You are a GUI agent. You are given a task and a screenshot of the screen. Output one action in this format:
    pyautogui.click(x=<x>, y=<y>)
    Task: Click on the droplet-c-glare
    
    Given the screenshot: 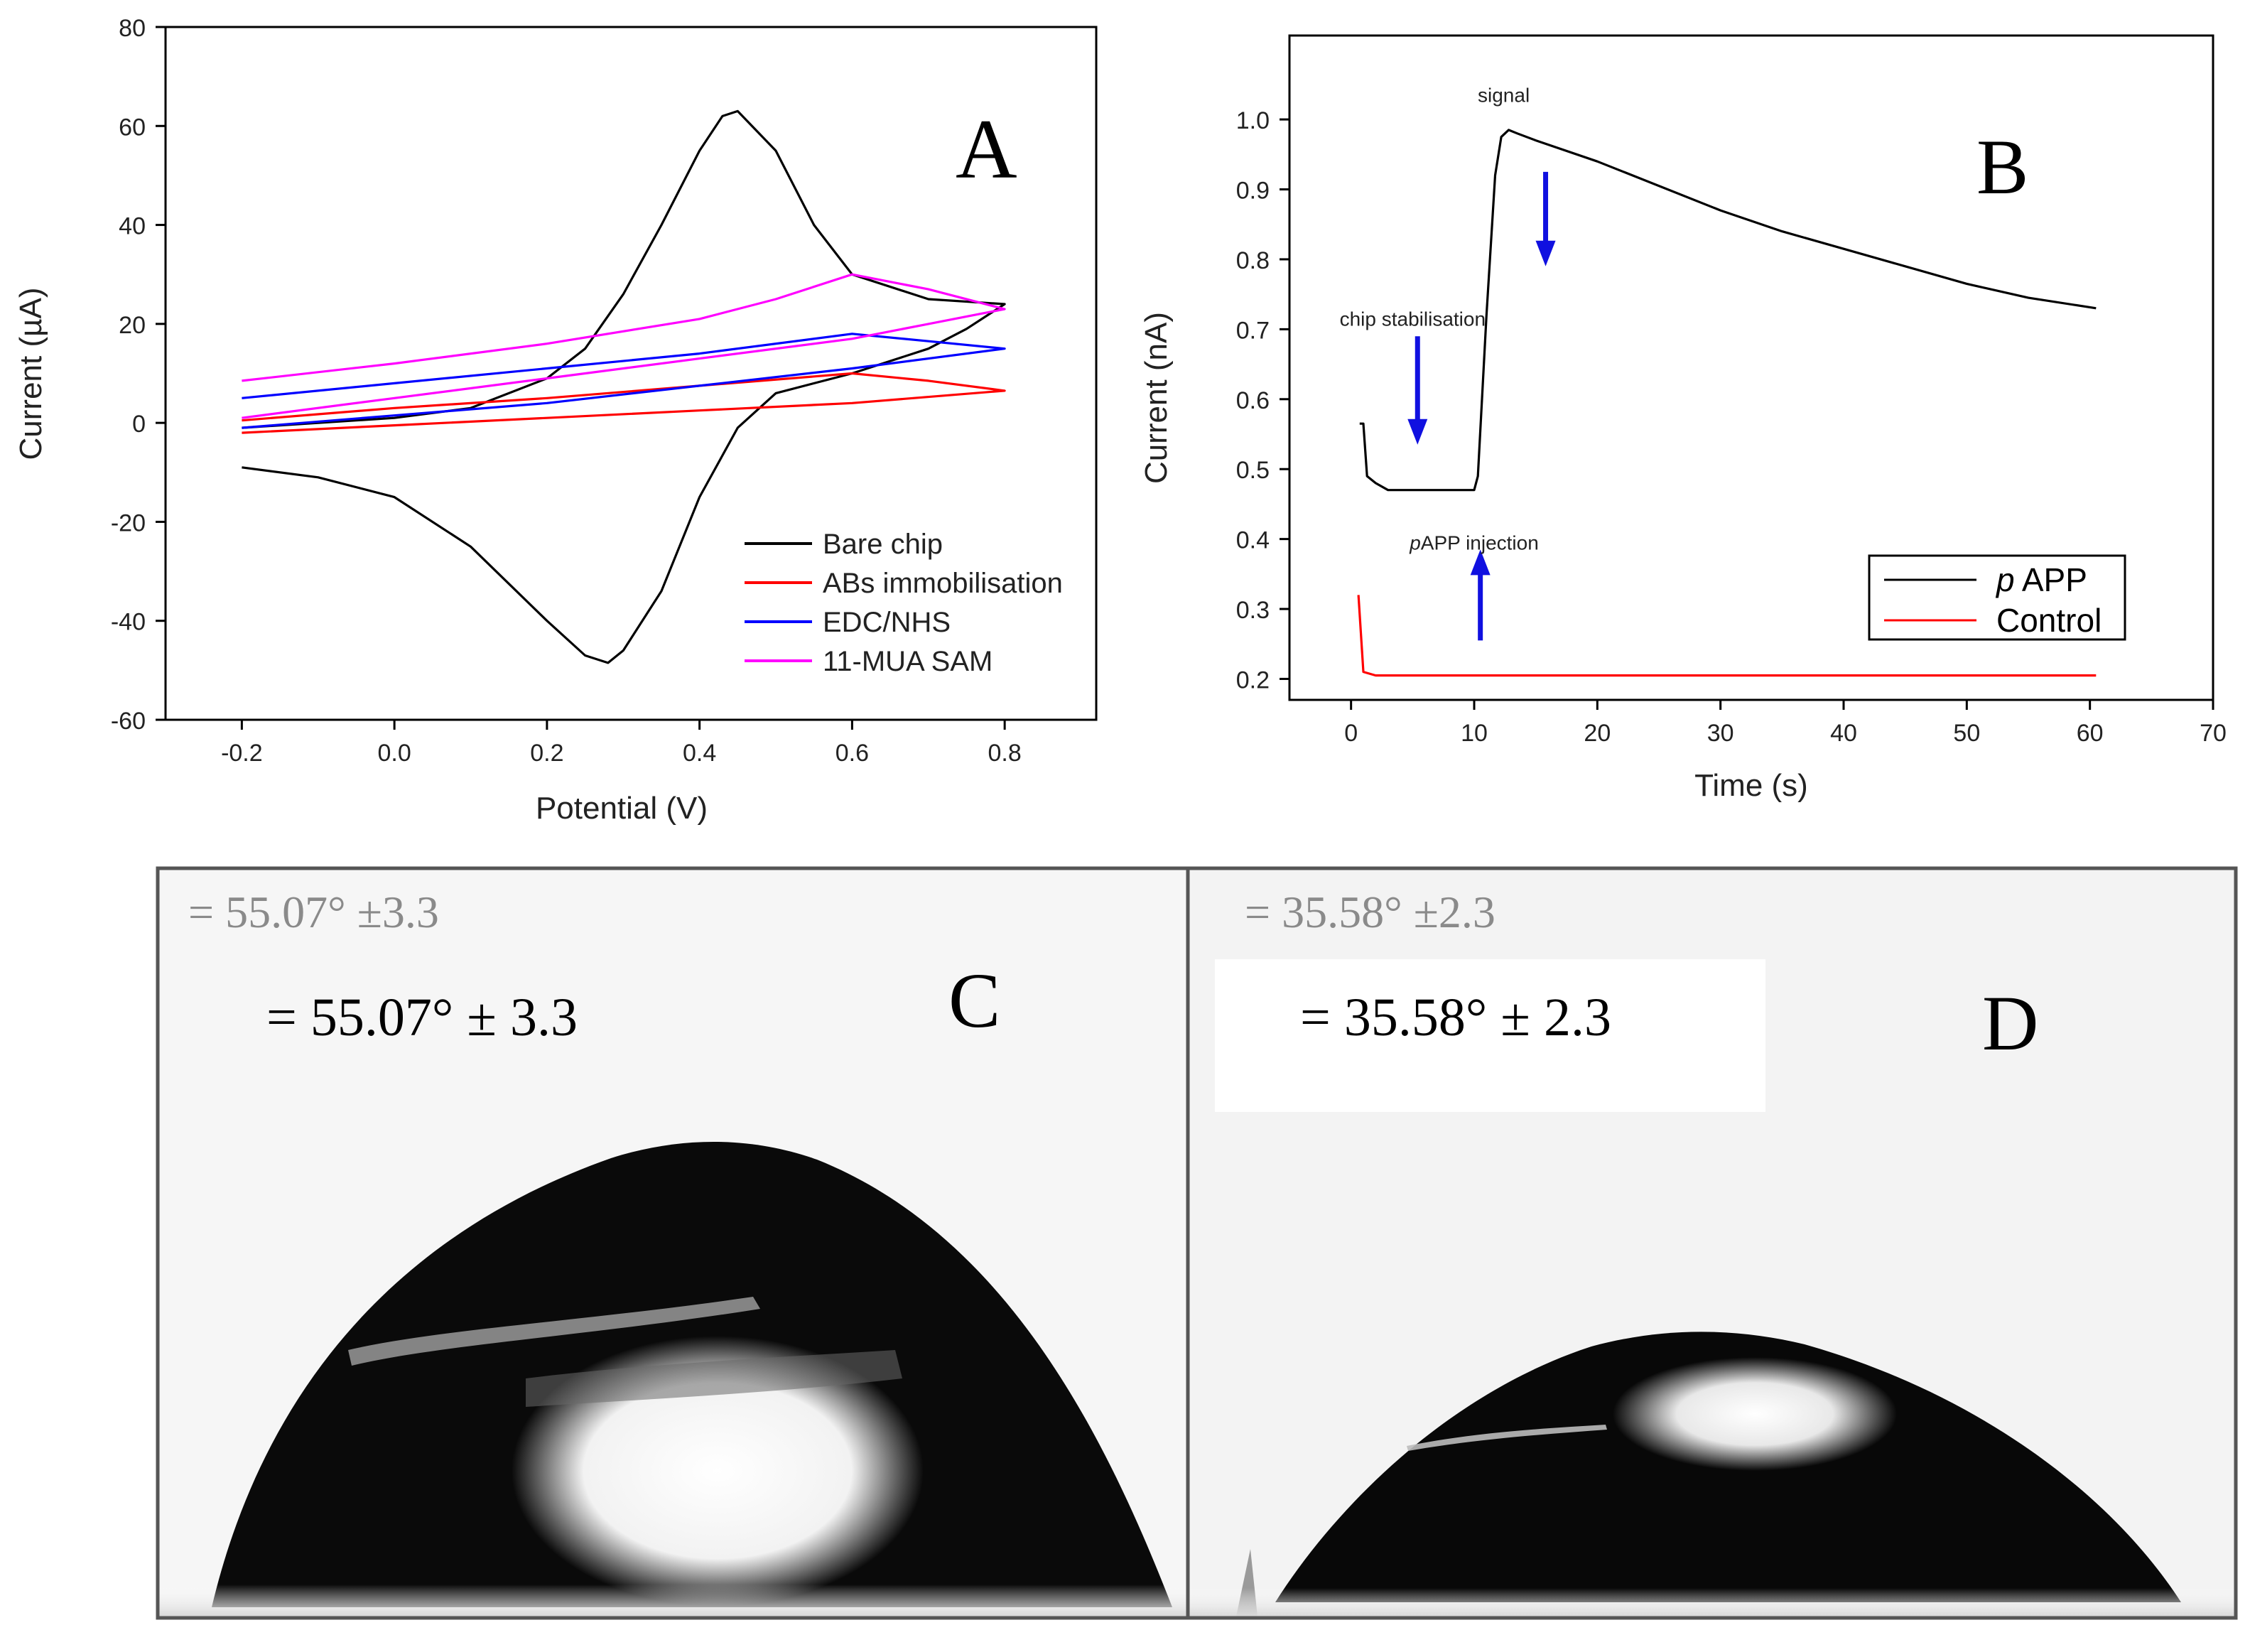 What is the action you would take?
    pyautogui.click(x=718, y=1471)
    